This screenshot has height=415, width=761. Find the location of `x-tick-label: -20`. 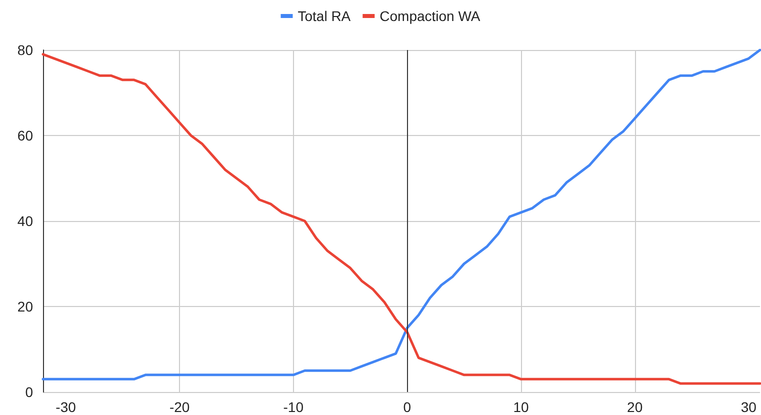

x-tick-label: -20 is located at coordinates (179, 407).